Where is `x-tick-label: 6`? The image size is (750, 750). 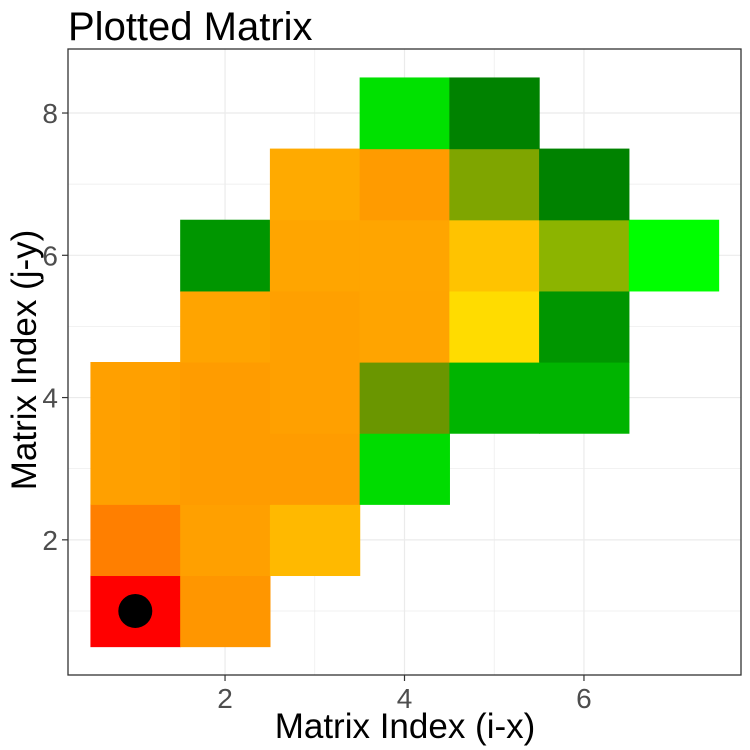 x-tick-label: 6 is located at coordinates (584, 698).